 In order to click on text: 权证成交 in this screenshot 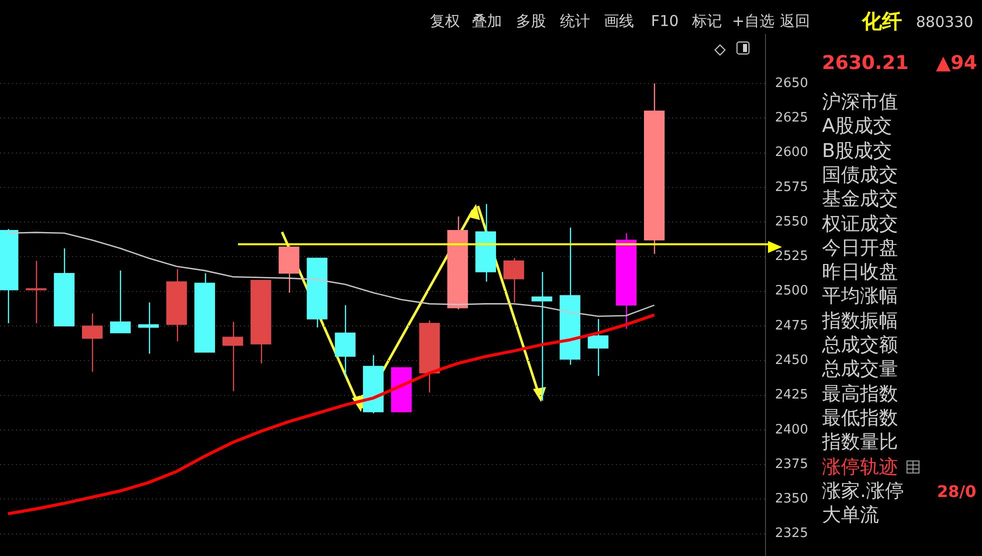, I will do `click(860, 224)`.